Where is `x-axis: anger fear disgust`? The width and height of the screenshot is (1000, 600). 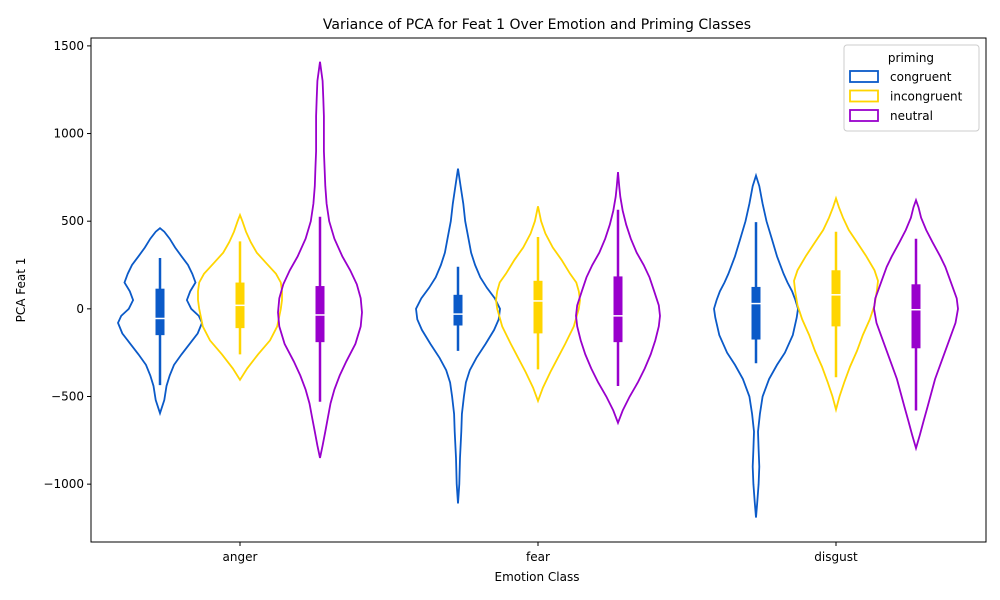
x-axis: anger fear disgust is located at coordinates (540, 553).